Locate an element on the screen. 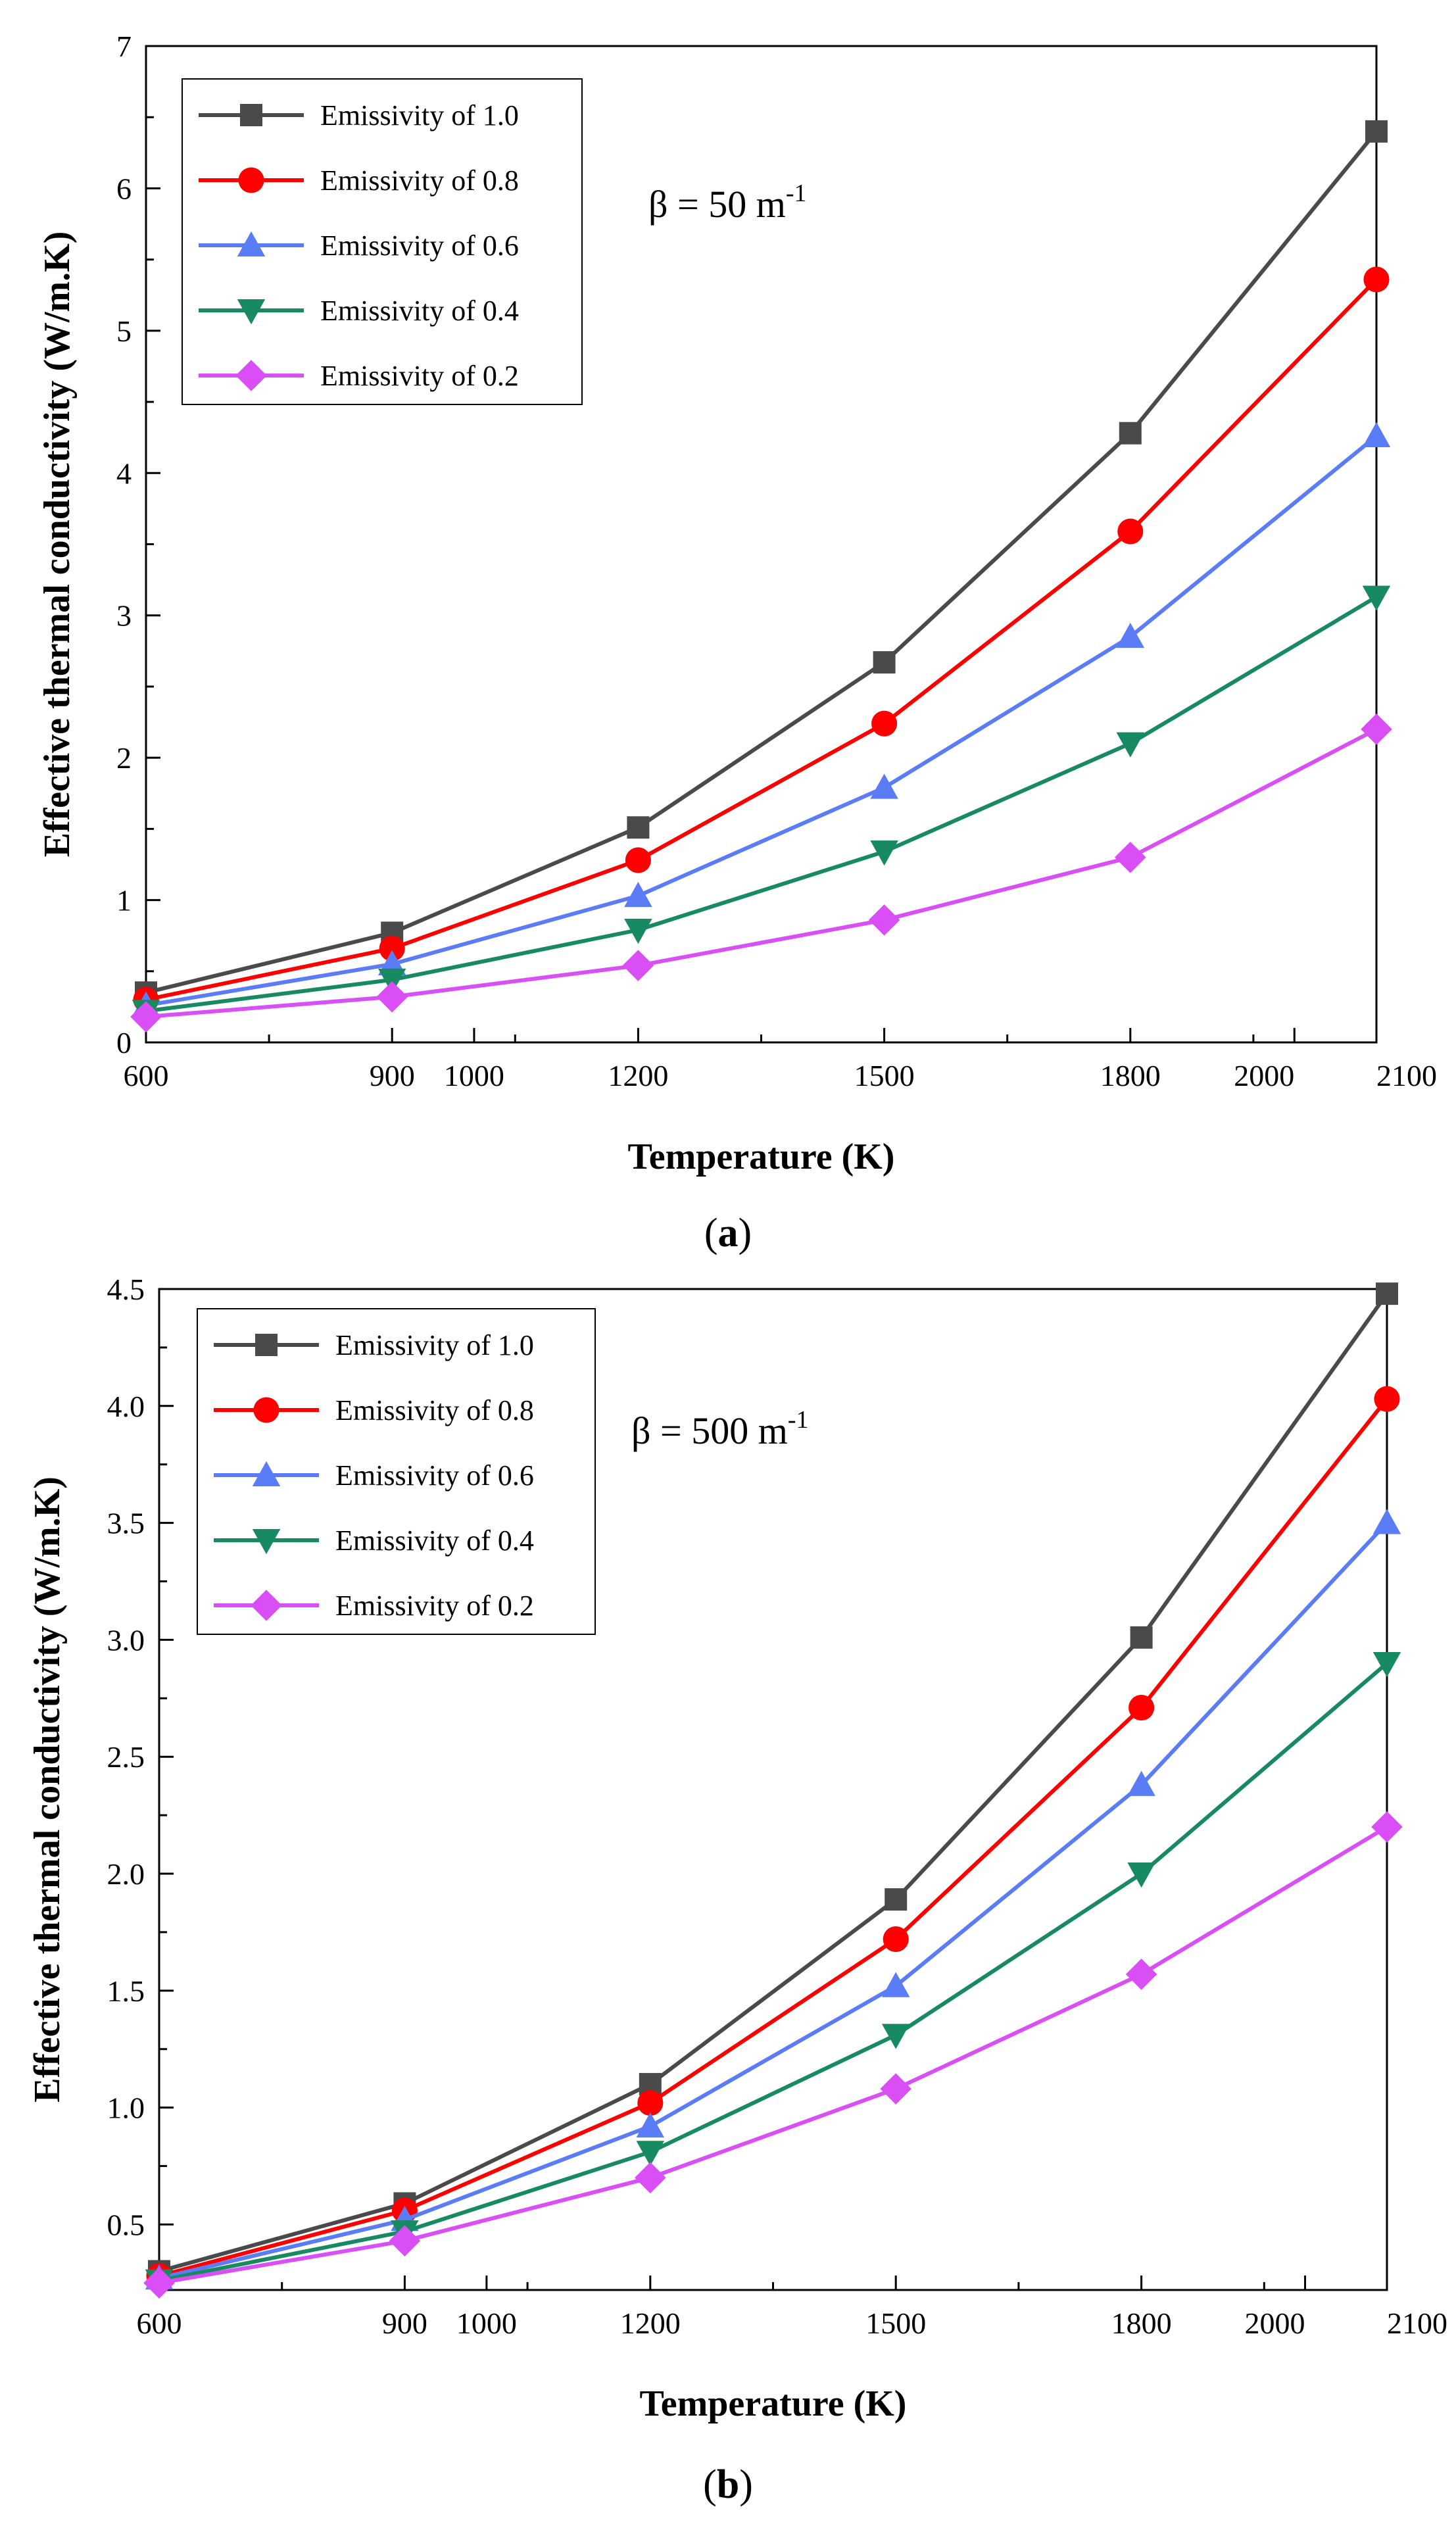  panel-label-panel_letter: b is located at coordinates (728, 2484).